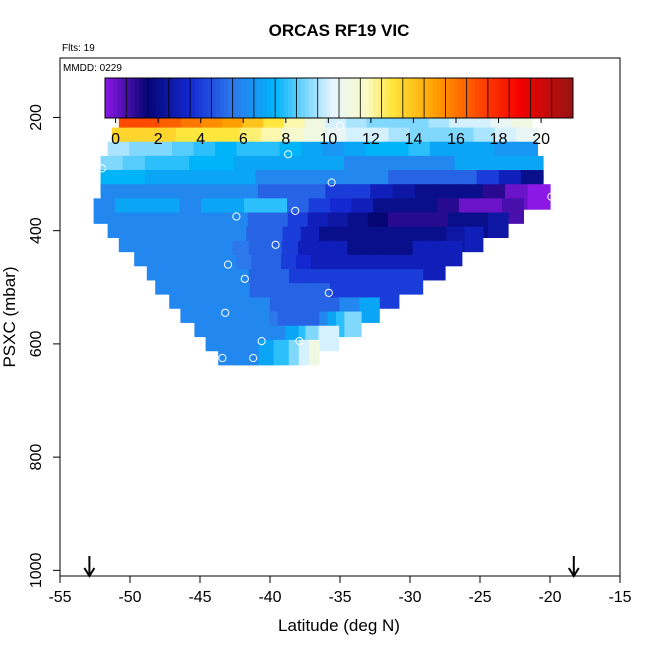  Describe the element at coordinates (92, 68) in the screenshot. I see `date-label: MMDD: 0229` at that location.